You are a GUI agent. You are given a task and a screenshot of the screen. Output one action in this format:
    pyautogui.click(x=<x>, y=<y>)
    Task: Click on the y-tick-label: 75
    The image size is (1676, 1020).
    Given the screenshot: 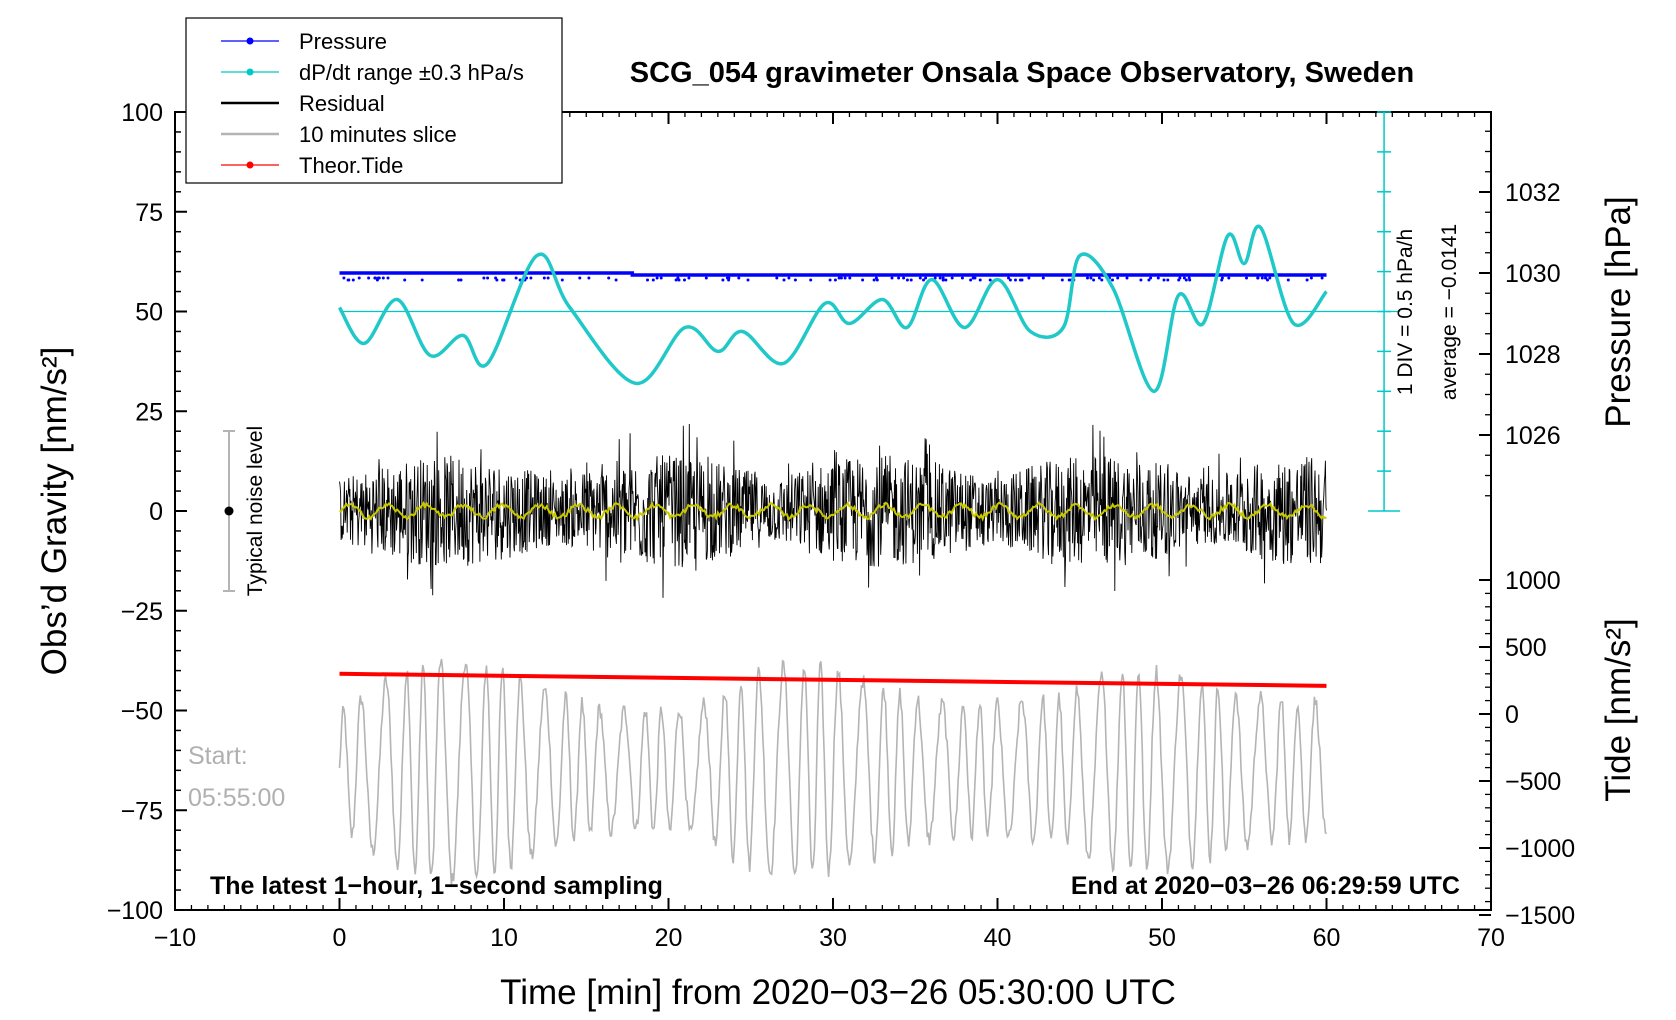 What is the action you would take?
    pyautogui.click(x=149, y=213)
    